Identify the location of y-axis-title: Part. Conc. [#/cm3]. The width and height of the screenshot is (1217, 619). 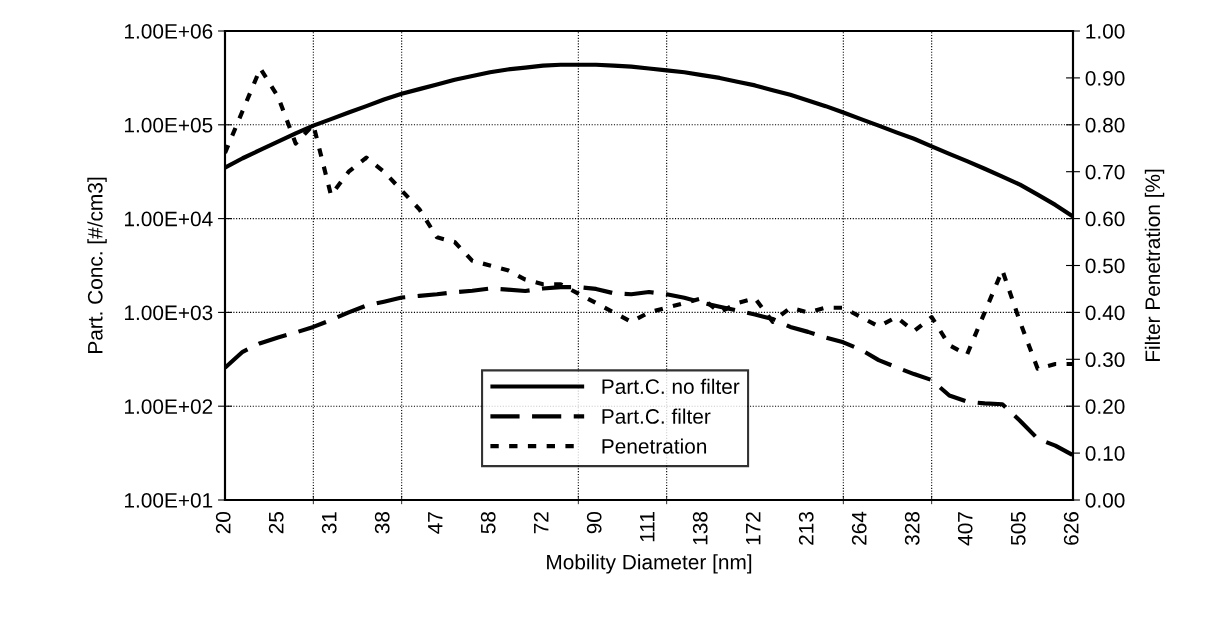
(97, 265).